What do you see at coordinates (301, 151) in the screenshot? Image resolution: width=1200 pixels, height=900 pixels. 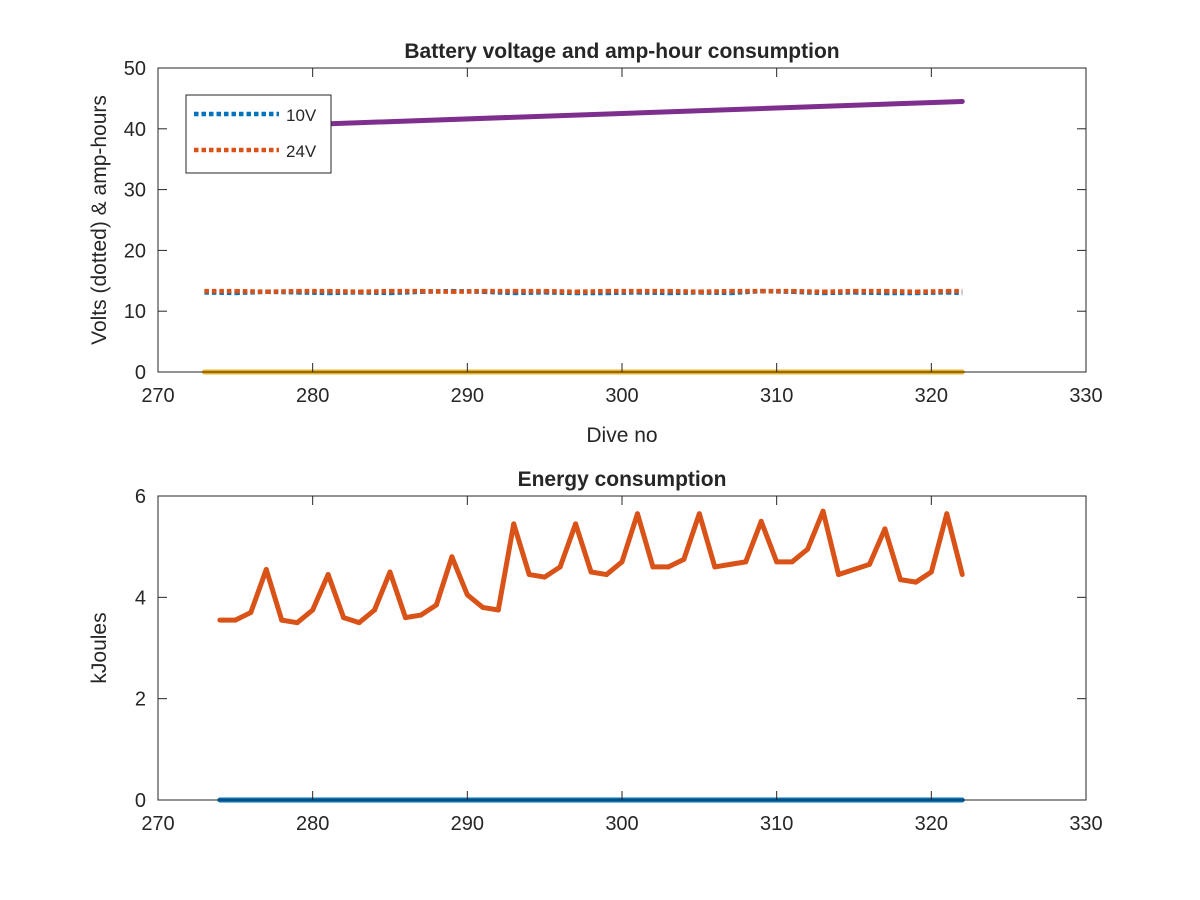 I see `legend-label: 24V` at bounding box center [301, 151].